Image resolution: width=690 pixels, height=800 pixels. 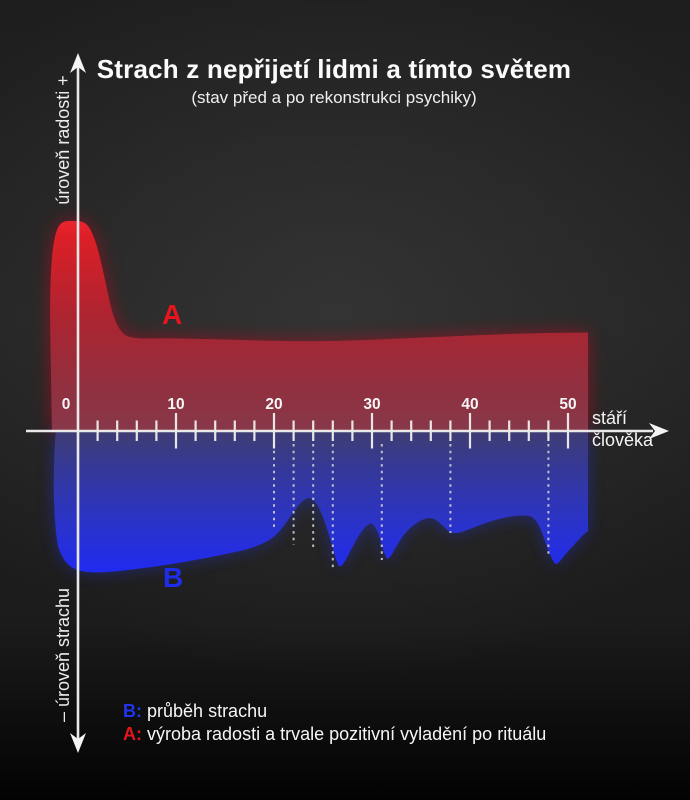 I want to click on series-a-label: A, so click(x=172, y=314).